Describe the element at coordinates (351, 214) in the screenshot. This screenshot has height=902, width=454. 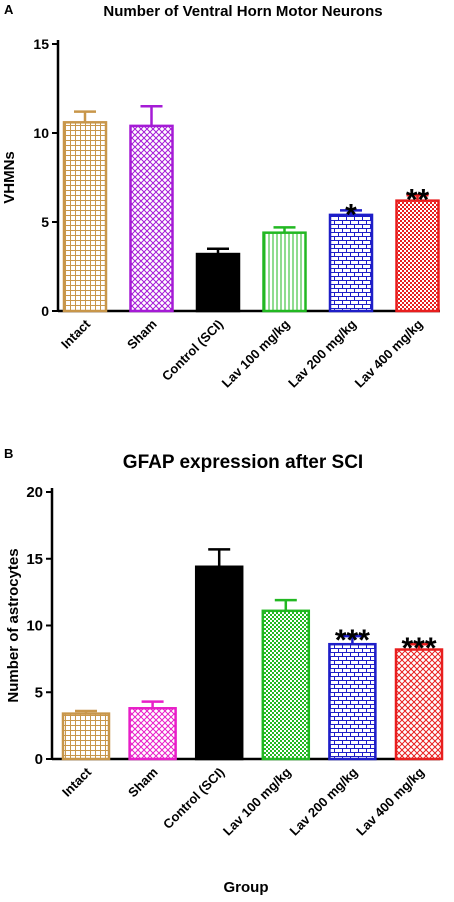
I see `significance-label: *` at that location.